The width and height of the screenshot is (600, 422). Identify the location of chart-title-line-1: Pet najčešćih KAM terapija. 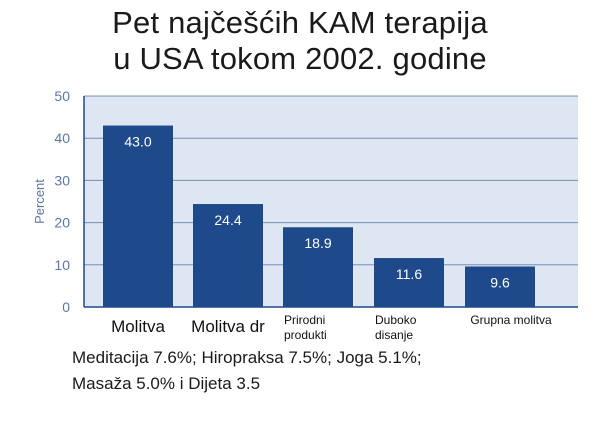
(300, 22).